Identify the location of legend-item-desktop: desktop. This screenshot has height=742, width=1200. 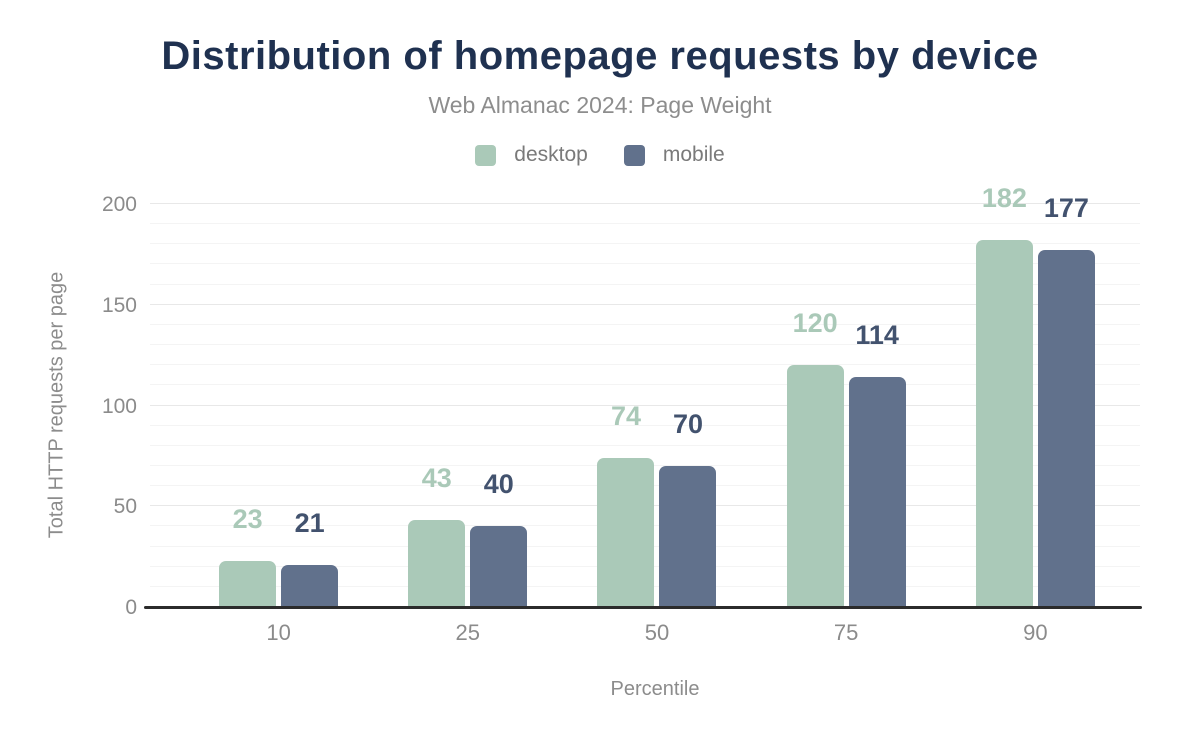
(531, 155).